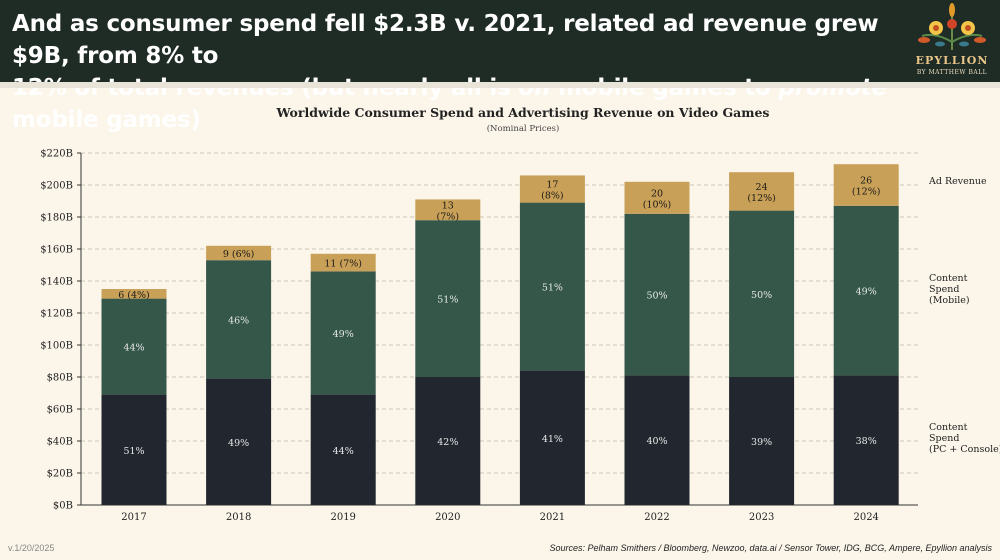 The height and width of the screenshot is (560, 1000). Describe the element at coordinates (106, 120) in the screenshot. I see `headline-text: mobile games)` at that location.